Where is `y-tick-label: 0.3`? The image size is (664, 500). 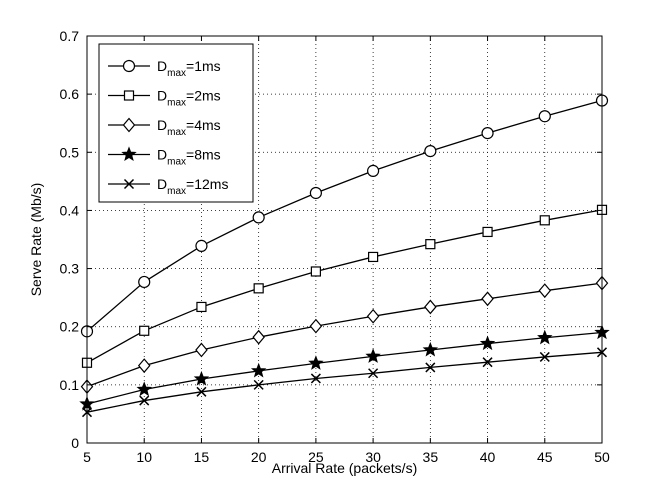 y-tick-label: 0.3 is located at coordinates (70, 269).